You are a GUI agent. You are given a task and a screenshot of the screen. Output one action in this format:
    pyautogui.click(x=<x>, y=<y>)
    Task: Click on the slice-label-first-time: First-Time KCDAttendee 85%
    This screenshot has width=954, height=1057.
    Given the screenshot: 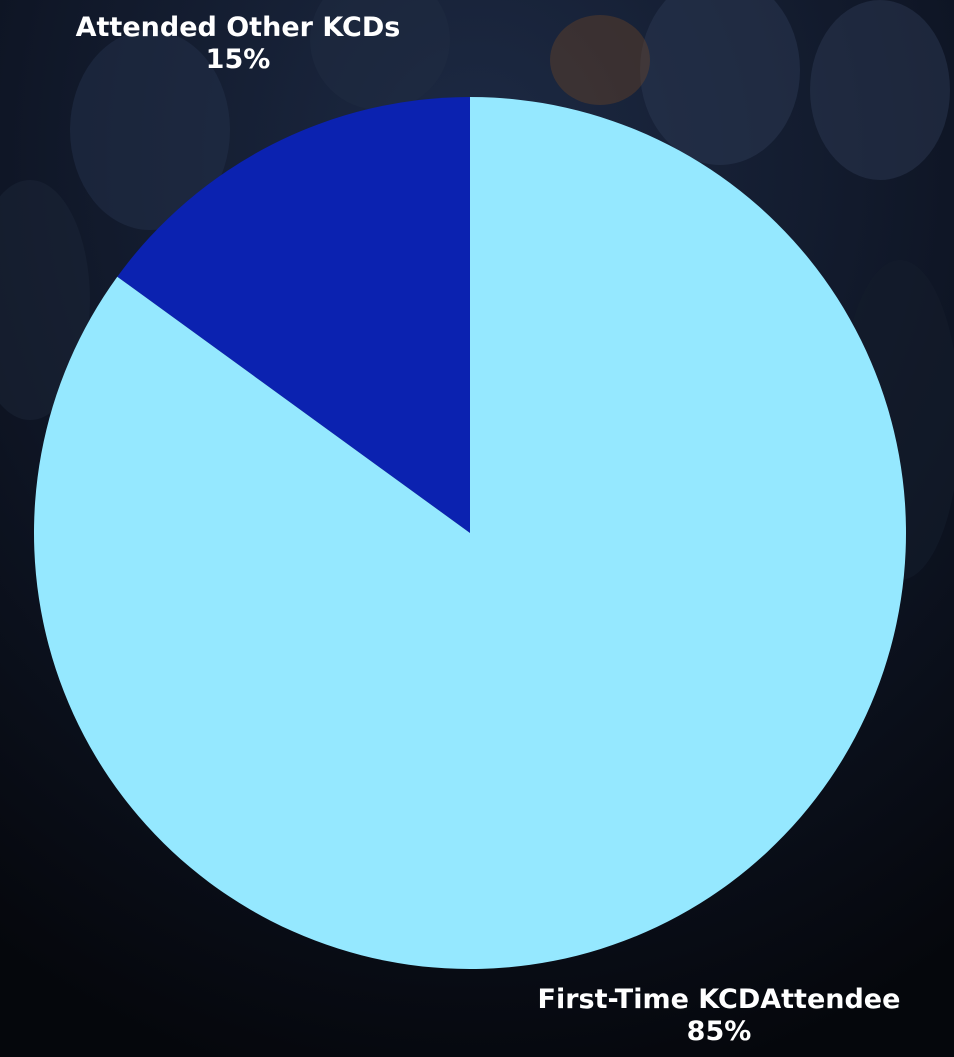 What is the action you would take?
    pyautogui.click(x=719, y=1016)
    